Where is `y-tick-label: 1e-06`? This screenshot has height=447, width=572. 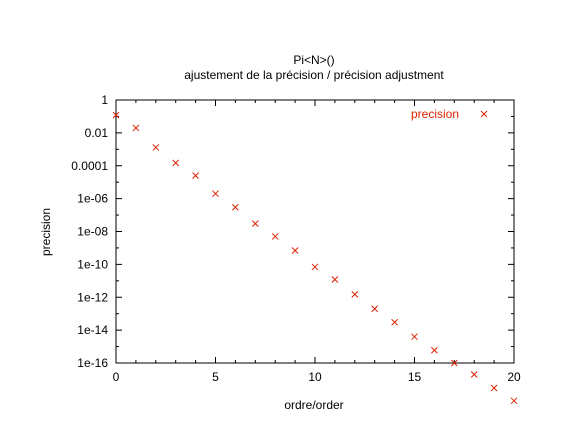 y-tick-label: 1e-06 is located at coordinates (92, 199).